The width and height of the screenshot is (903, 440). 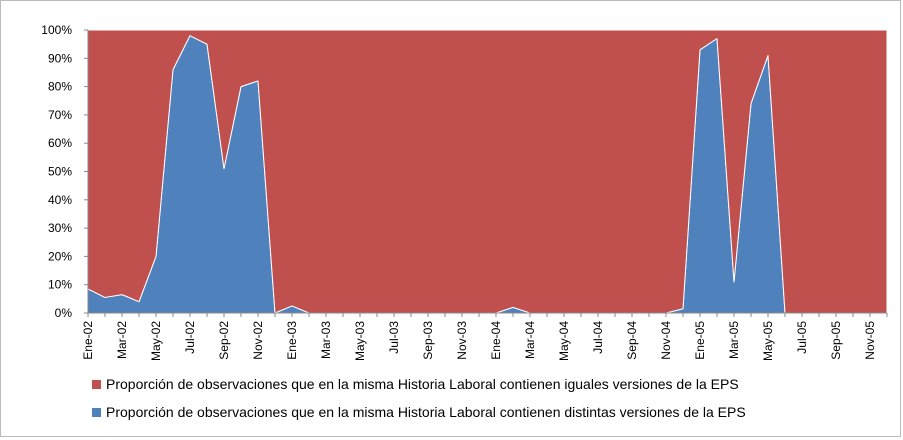 What do you see at coordinates (666, 340) in the screenshot?
I see `x-tick-label: Nov-04` at bounding box center [666, 340].